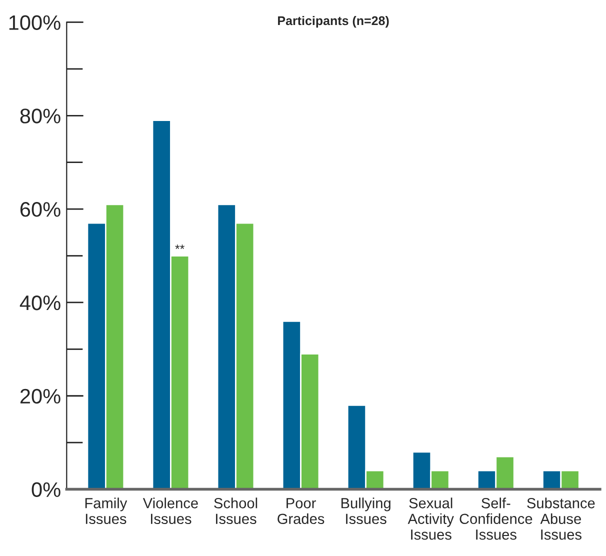 This screenshot has width=606, height=556. Describe the element at coordinates (34, 22) in the screenshot. I see `y-tick-label: 100%` at that location.